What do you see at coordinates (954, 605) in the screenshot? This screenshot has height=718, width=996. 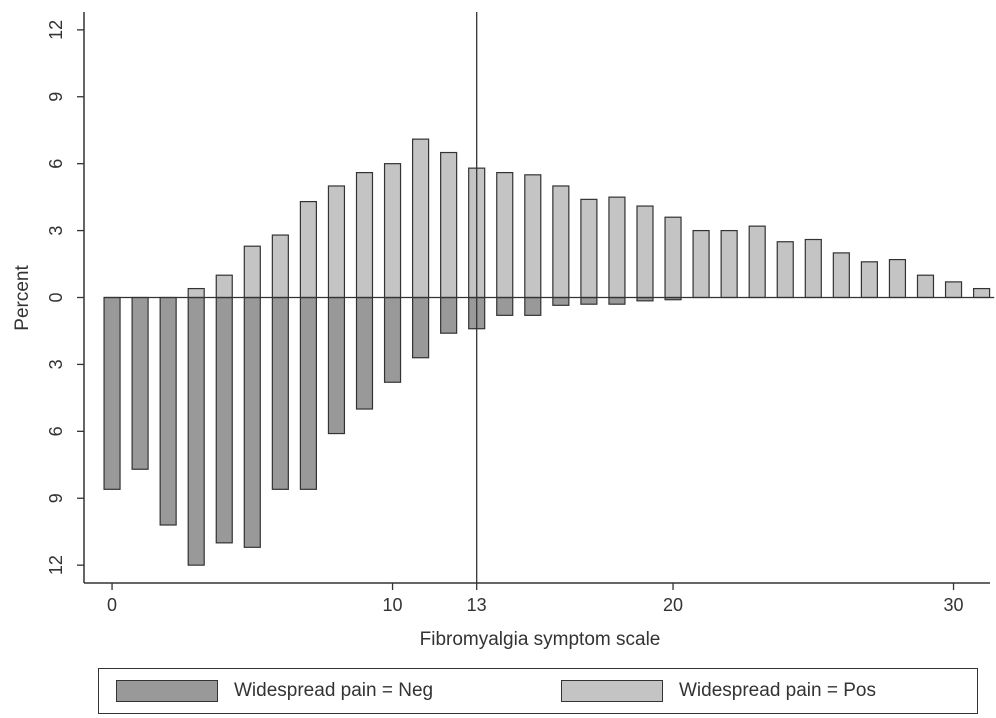 I see `x-tick-label: 30` at bounding box center [954, 605].